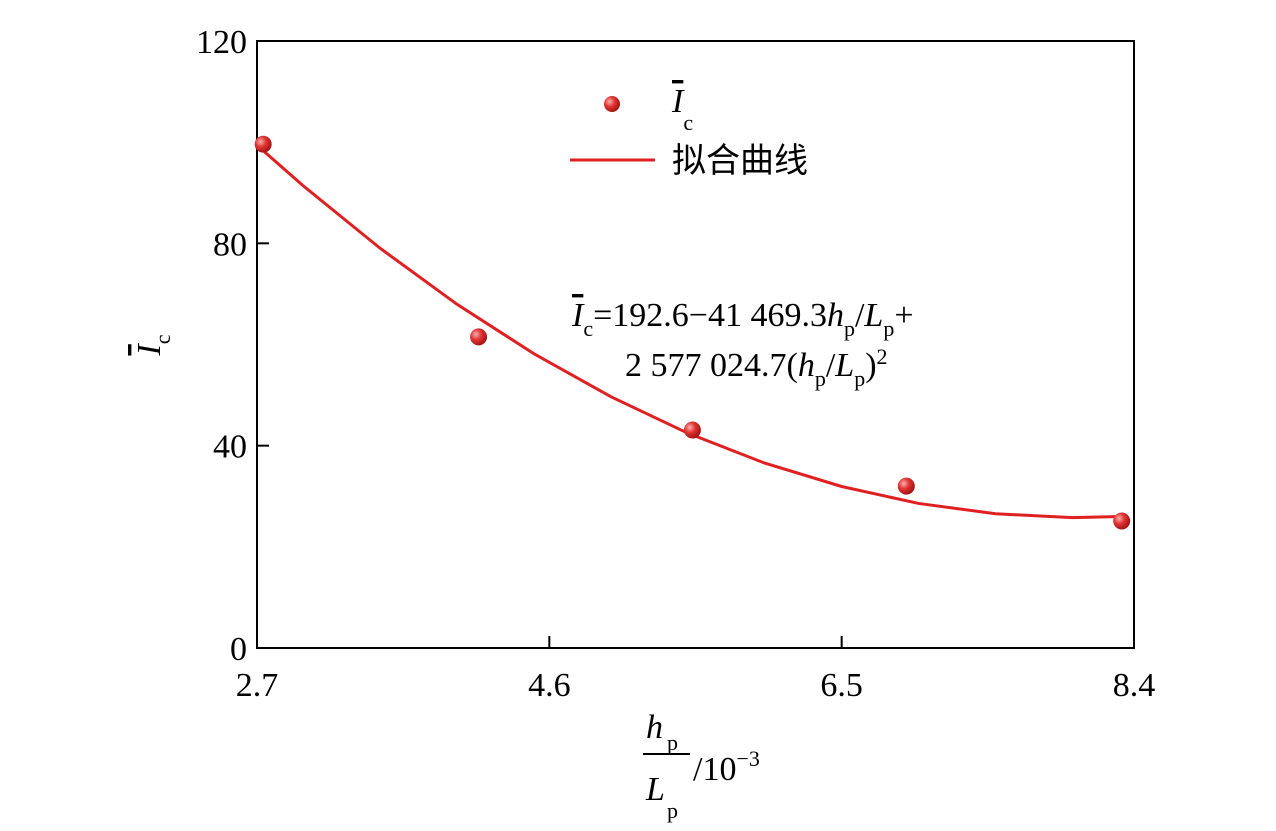 The height and width of the screenshot is (831, 1276). What do you see at coordinates (672, 810) in the screenshot?
I see `x-label-denominator-sub: p` at bounding box center [672, 810].